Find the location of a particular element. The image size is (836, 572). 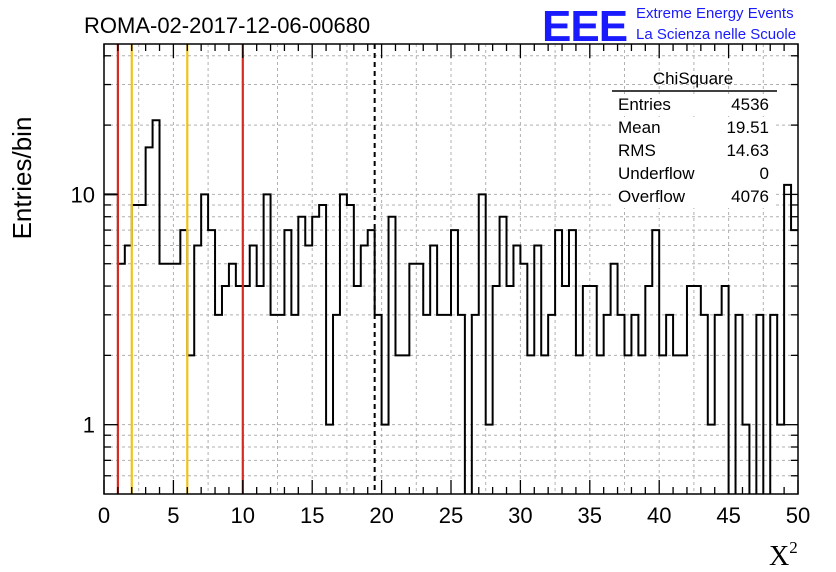

stats-value-overflow: 4076 is located at coordinates (750, 196).